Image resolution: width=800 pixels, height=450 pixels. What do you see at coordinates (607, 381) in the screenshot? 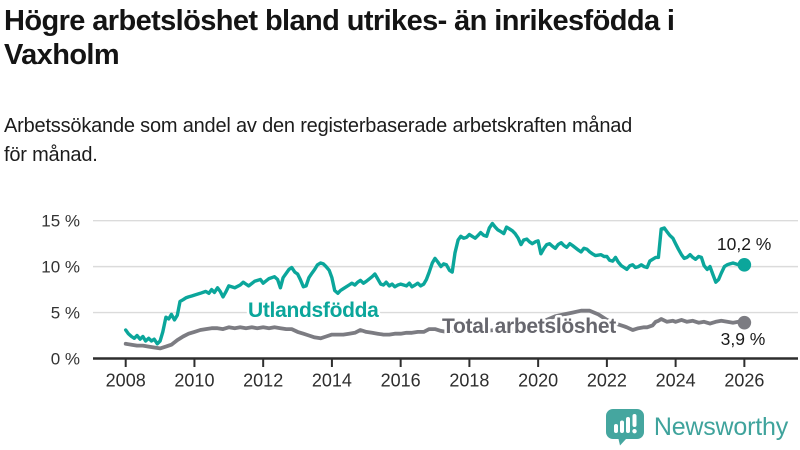
I see `x-tick-label-2022: 2022` at bounding box center [607, 381].